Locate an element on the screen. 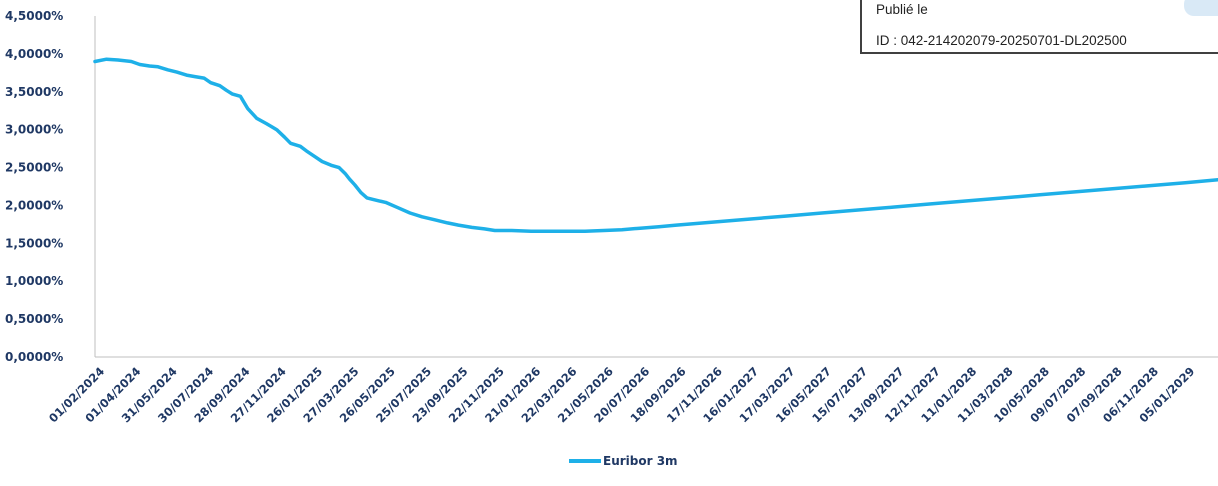 The height and width of the screenshot is (486, 1218). y-tick-label: 0,5000% is located at coordinates (34, 319).